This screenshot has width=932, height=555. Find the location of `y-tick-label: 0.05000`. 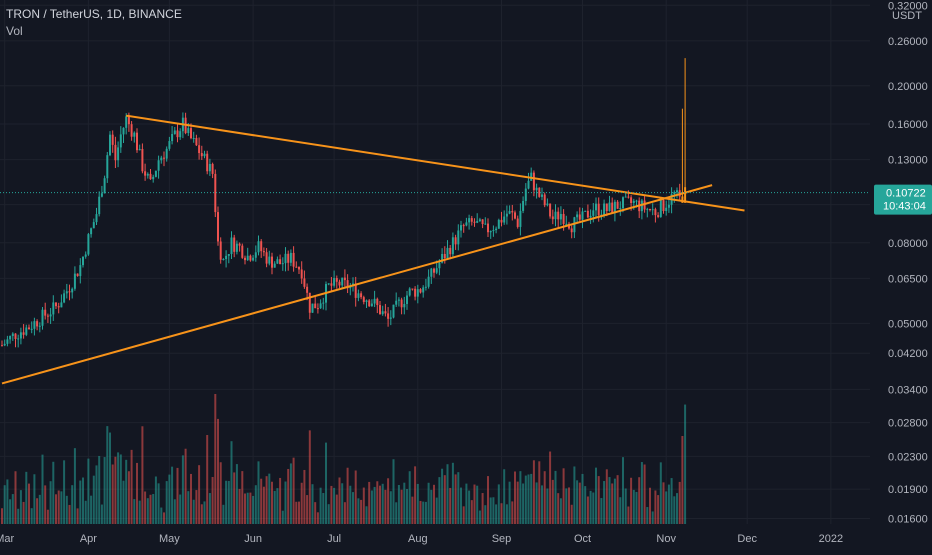

y-tick-label: 0.05000 is located at coordinates (908, 324).